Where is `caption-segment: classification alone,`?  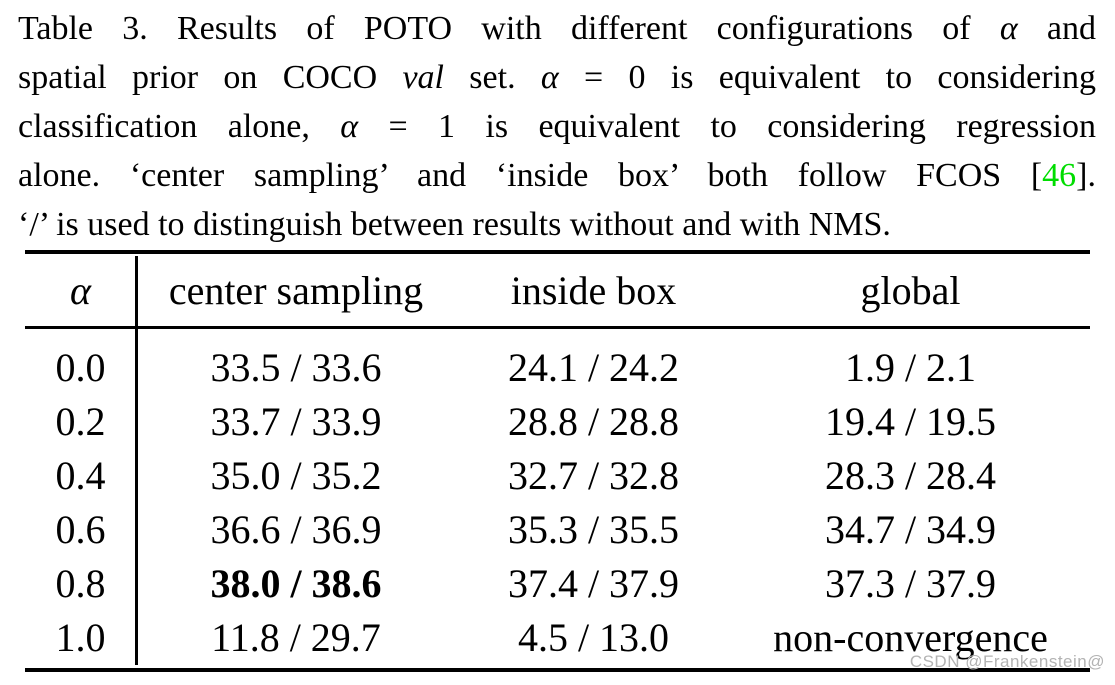
caption-segment: classification alone, is located at coordinates (179, 126).